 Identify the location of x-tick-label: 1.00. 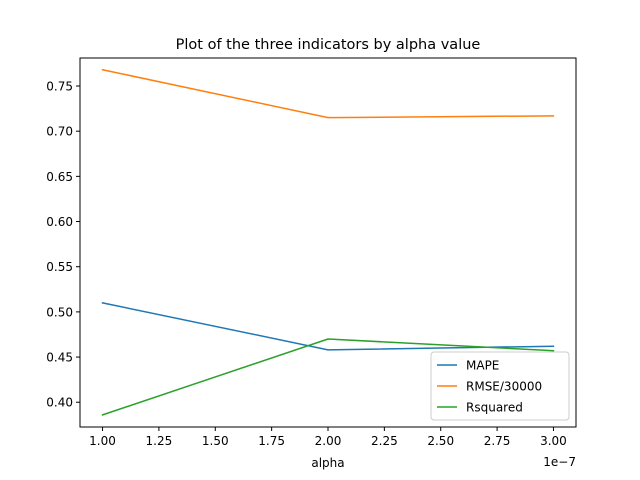
(102, 441).